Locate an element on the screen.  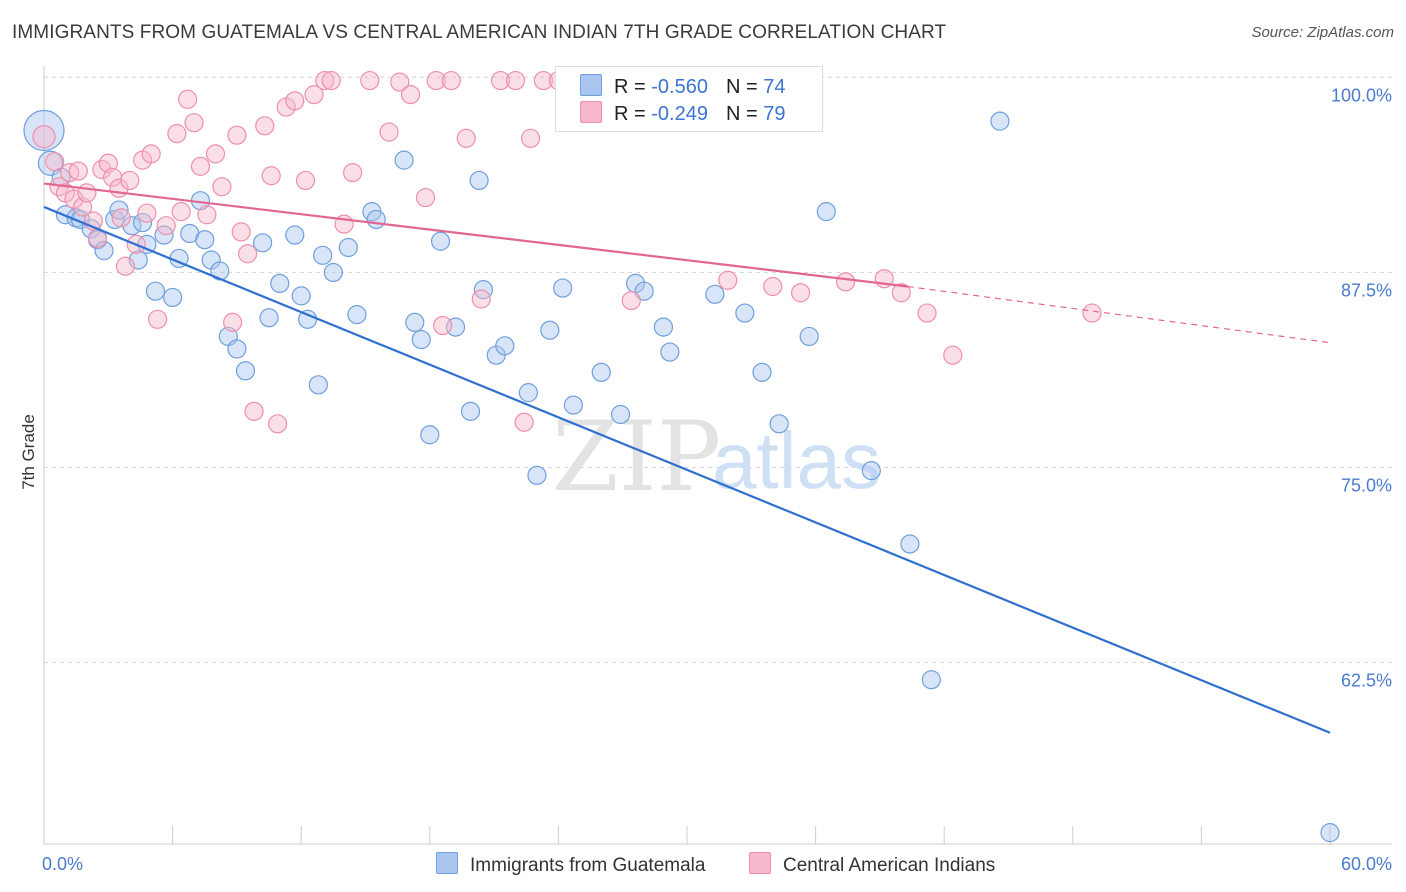
bottom-legend-label-central-american-indians: Central American Indians is located at coordinates (889, 865).